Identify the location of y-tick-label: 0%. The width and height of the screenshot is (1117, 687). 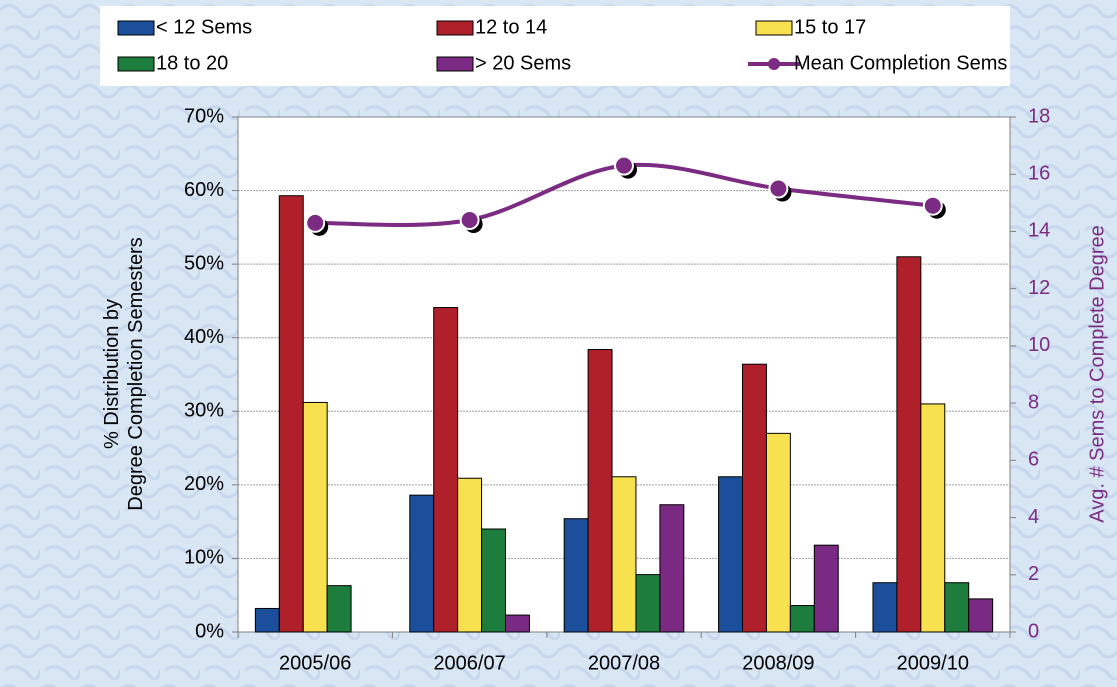
(209, 631).